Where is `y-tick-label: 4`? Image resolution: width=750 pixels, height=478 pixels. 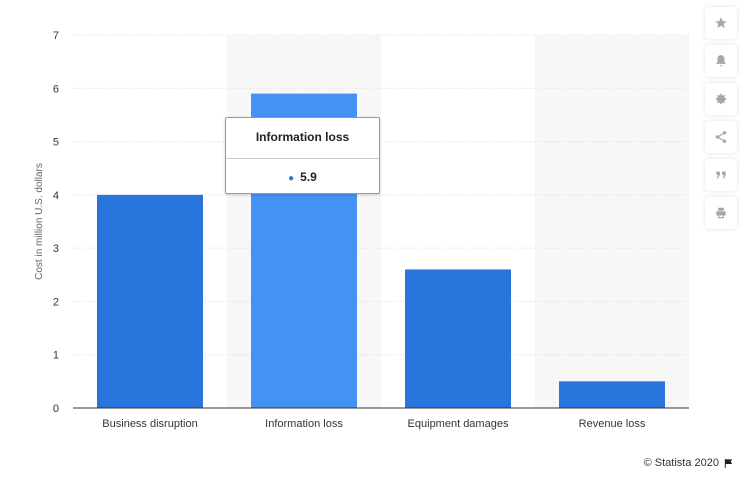 y-tick-label: 4 is located at coordinates (56, 196).